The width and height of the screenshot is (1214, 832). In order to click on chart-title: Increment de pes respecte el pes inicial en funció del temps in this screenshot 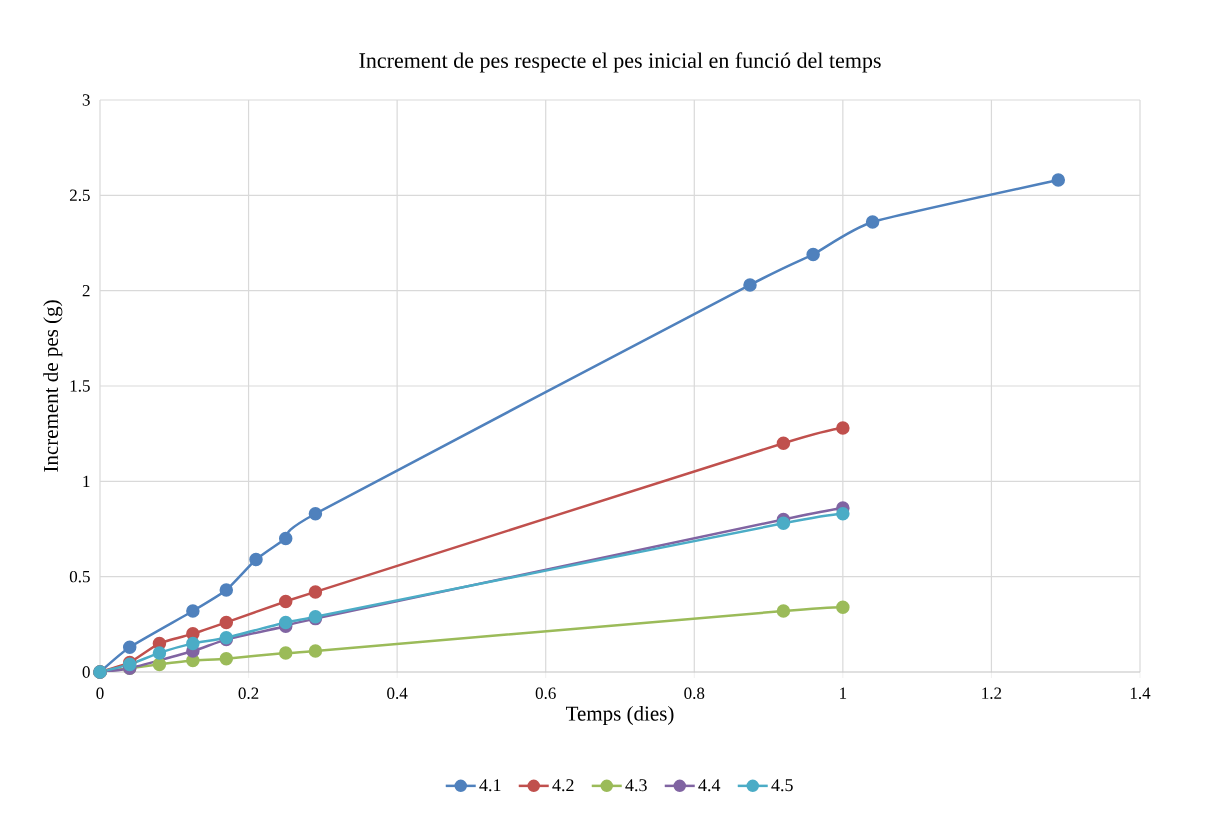, I will do `click(620, 62)`.